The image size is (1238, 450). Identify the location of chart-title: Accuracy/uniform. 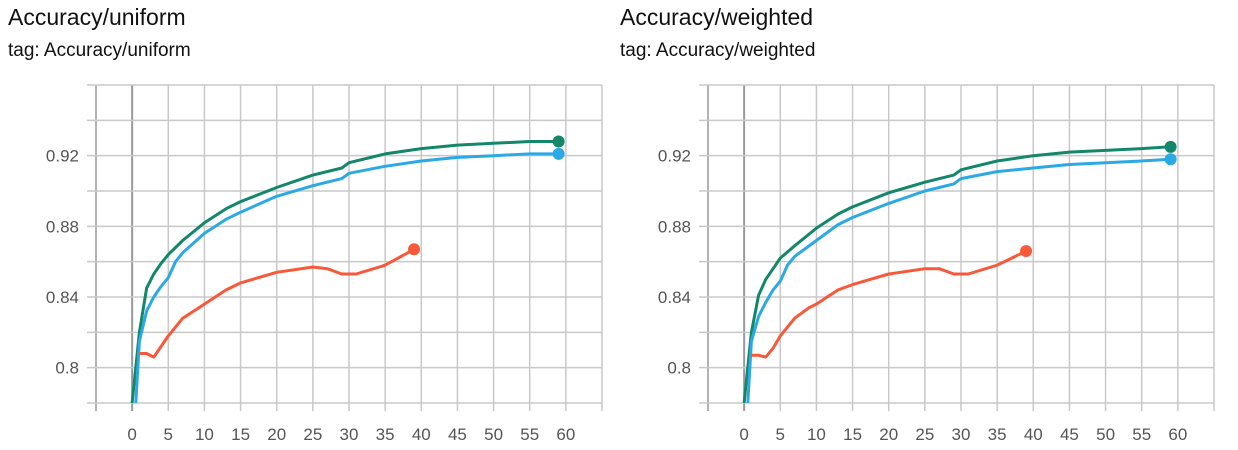
(97, 17).